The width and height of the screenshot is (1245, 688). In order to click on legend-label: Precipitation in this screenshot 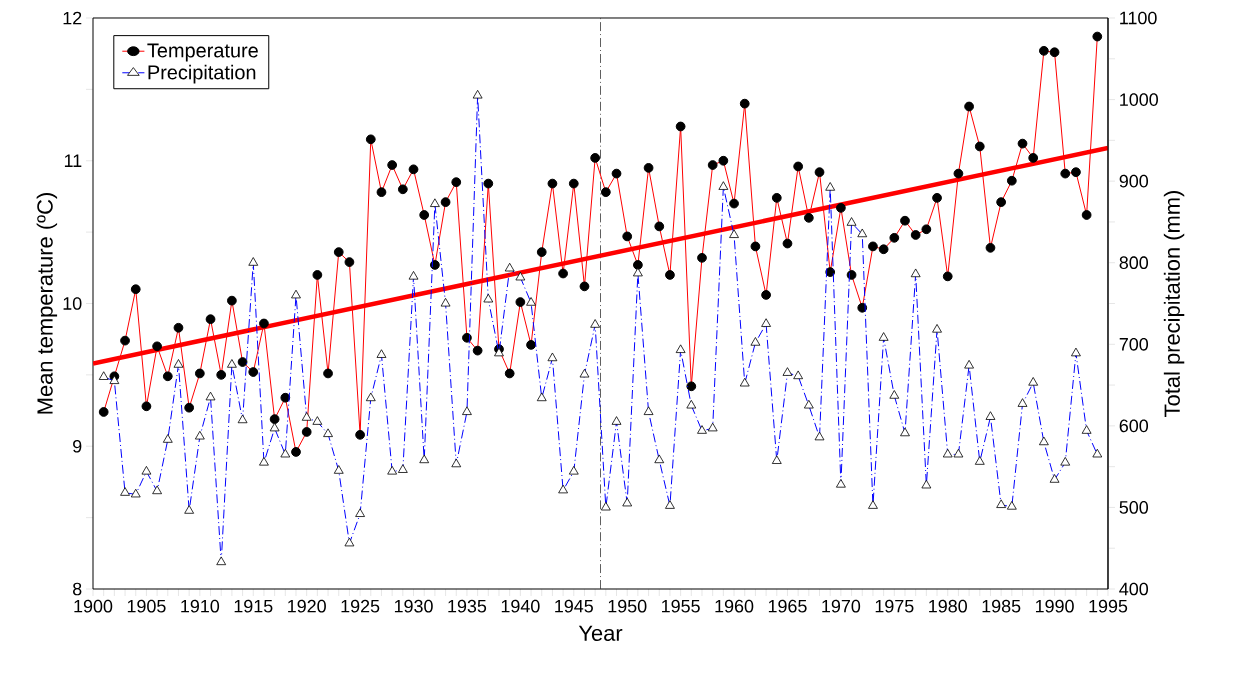, I will do `click(202, 74)`.